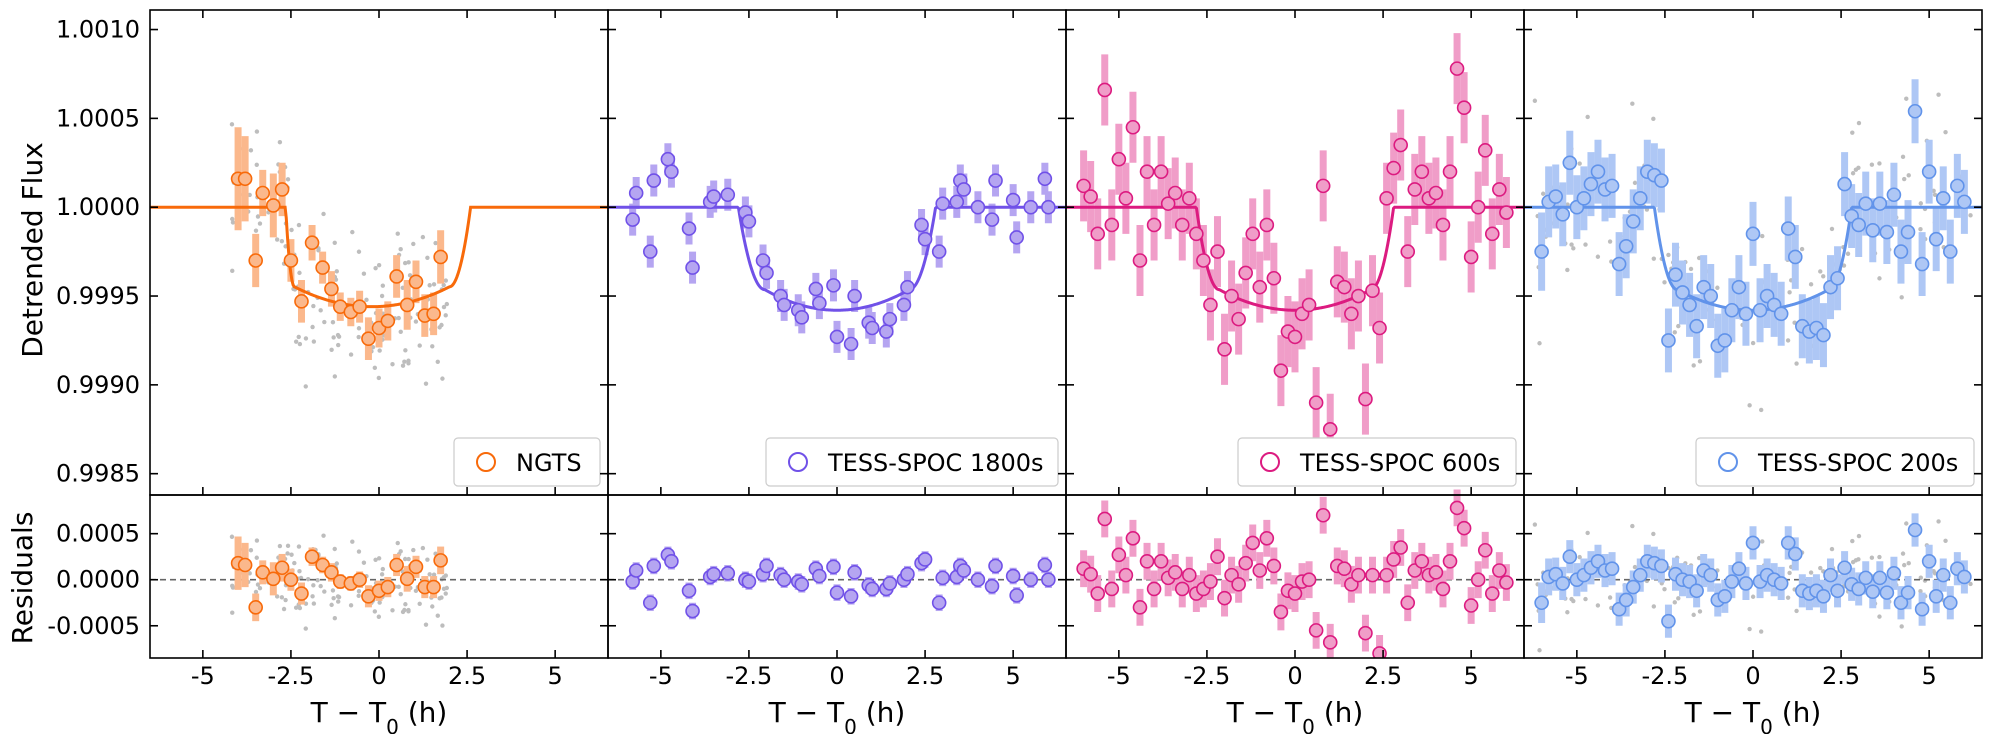 The image size is (1993, 734). What do you see at coordinates (98, 207) in the screenshot?
I see `y-tick-label: 1.0000` at bounding box center [98, 207].